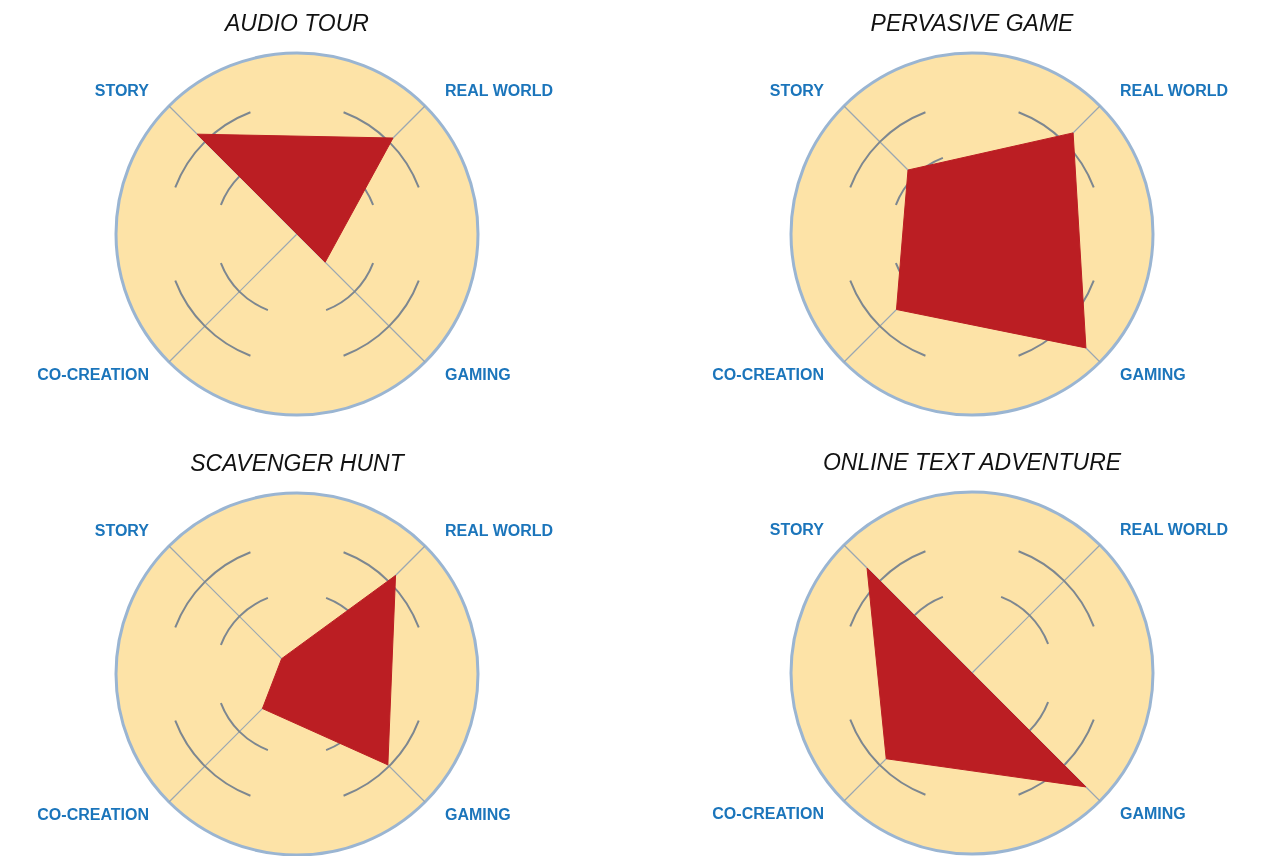 This screenshot has height=856, width=1270. What do you see at coordinates (296, 23) in the screenshot?
I see `chart-title: AUDIO TOUR` at bounding box center [296, 23].